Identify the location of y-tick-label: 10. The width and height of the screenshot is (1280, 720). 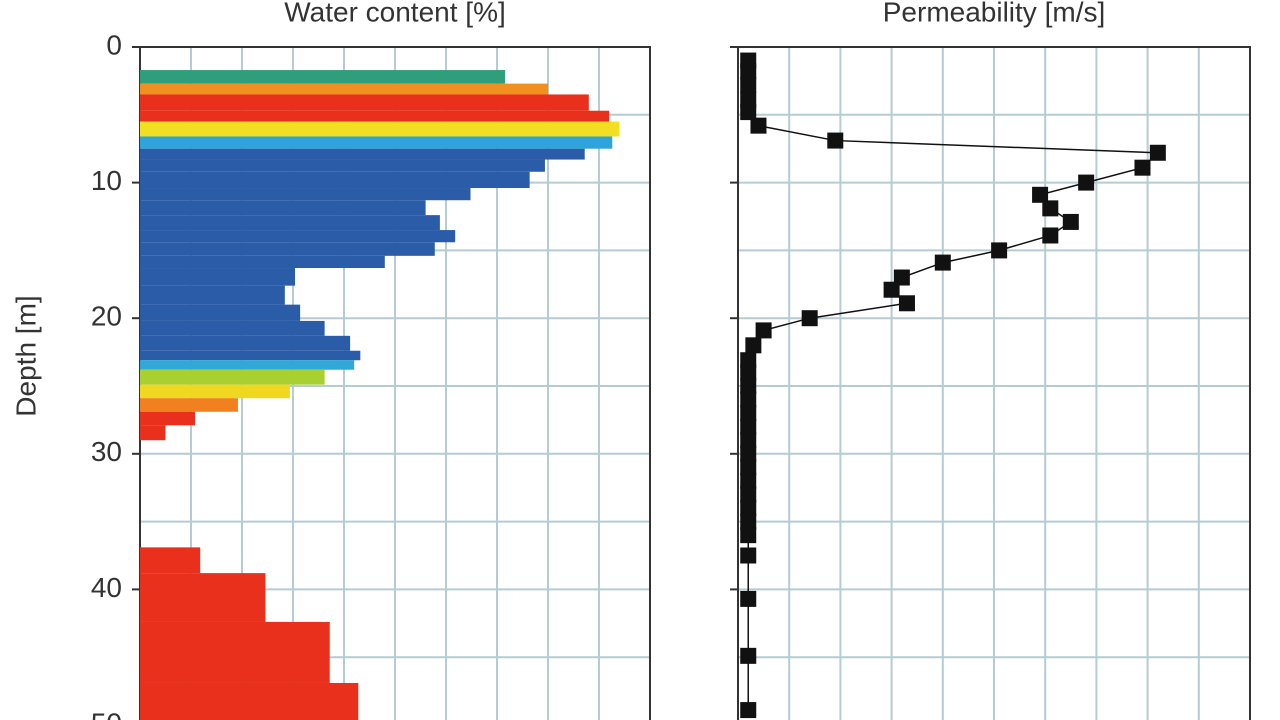
(106, 180).